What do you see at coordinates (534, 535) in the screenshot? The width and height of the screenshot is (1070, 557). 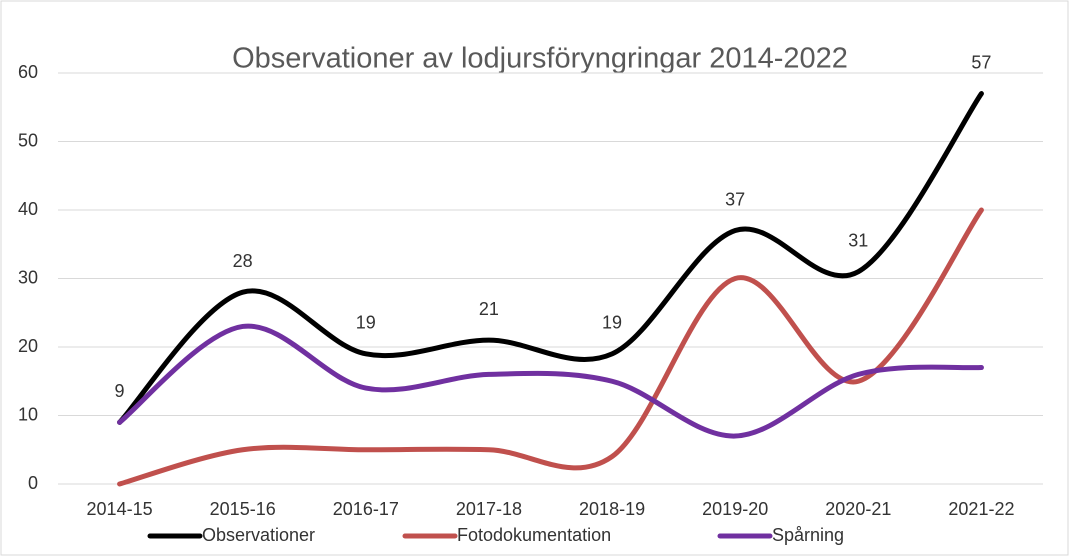 I see `legend-label: Fotodokumentation` at bounding box center [534, 535].